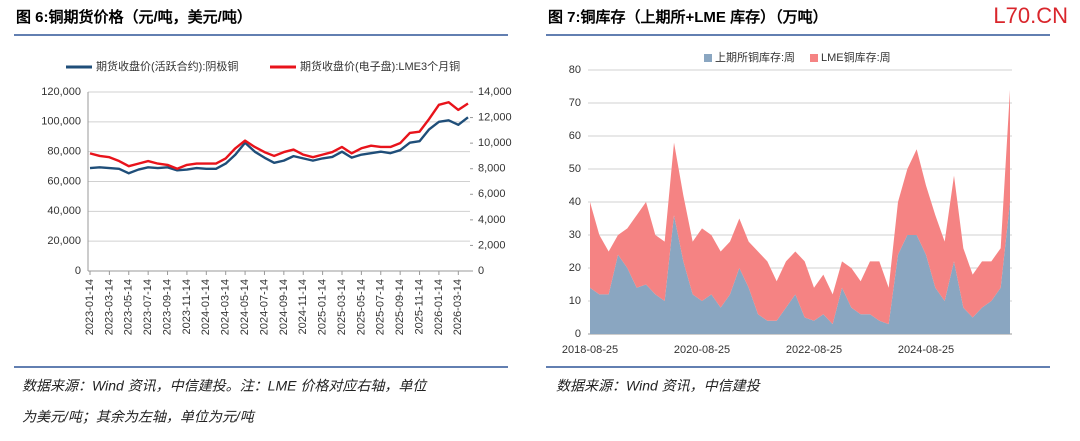  I want to click on x-tick-label: 2023-01-14, so click(90, 307).